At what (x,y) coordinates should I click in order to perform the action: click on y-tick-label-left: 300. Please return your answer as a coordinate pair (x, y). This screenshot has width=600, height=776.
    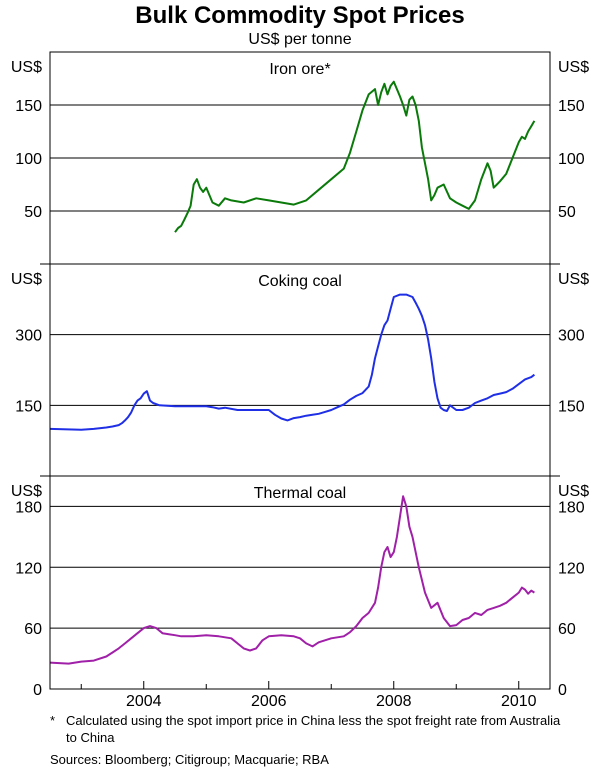
    Looking at the image, I should click on (28, 336).